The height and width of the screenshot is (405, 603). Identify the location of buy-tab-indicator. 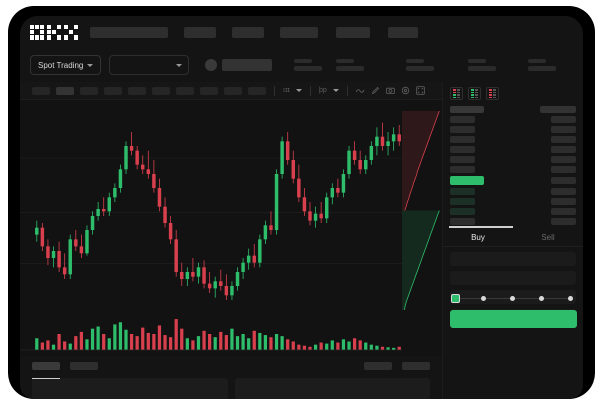
(481, 227).